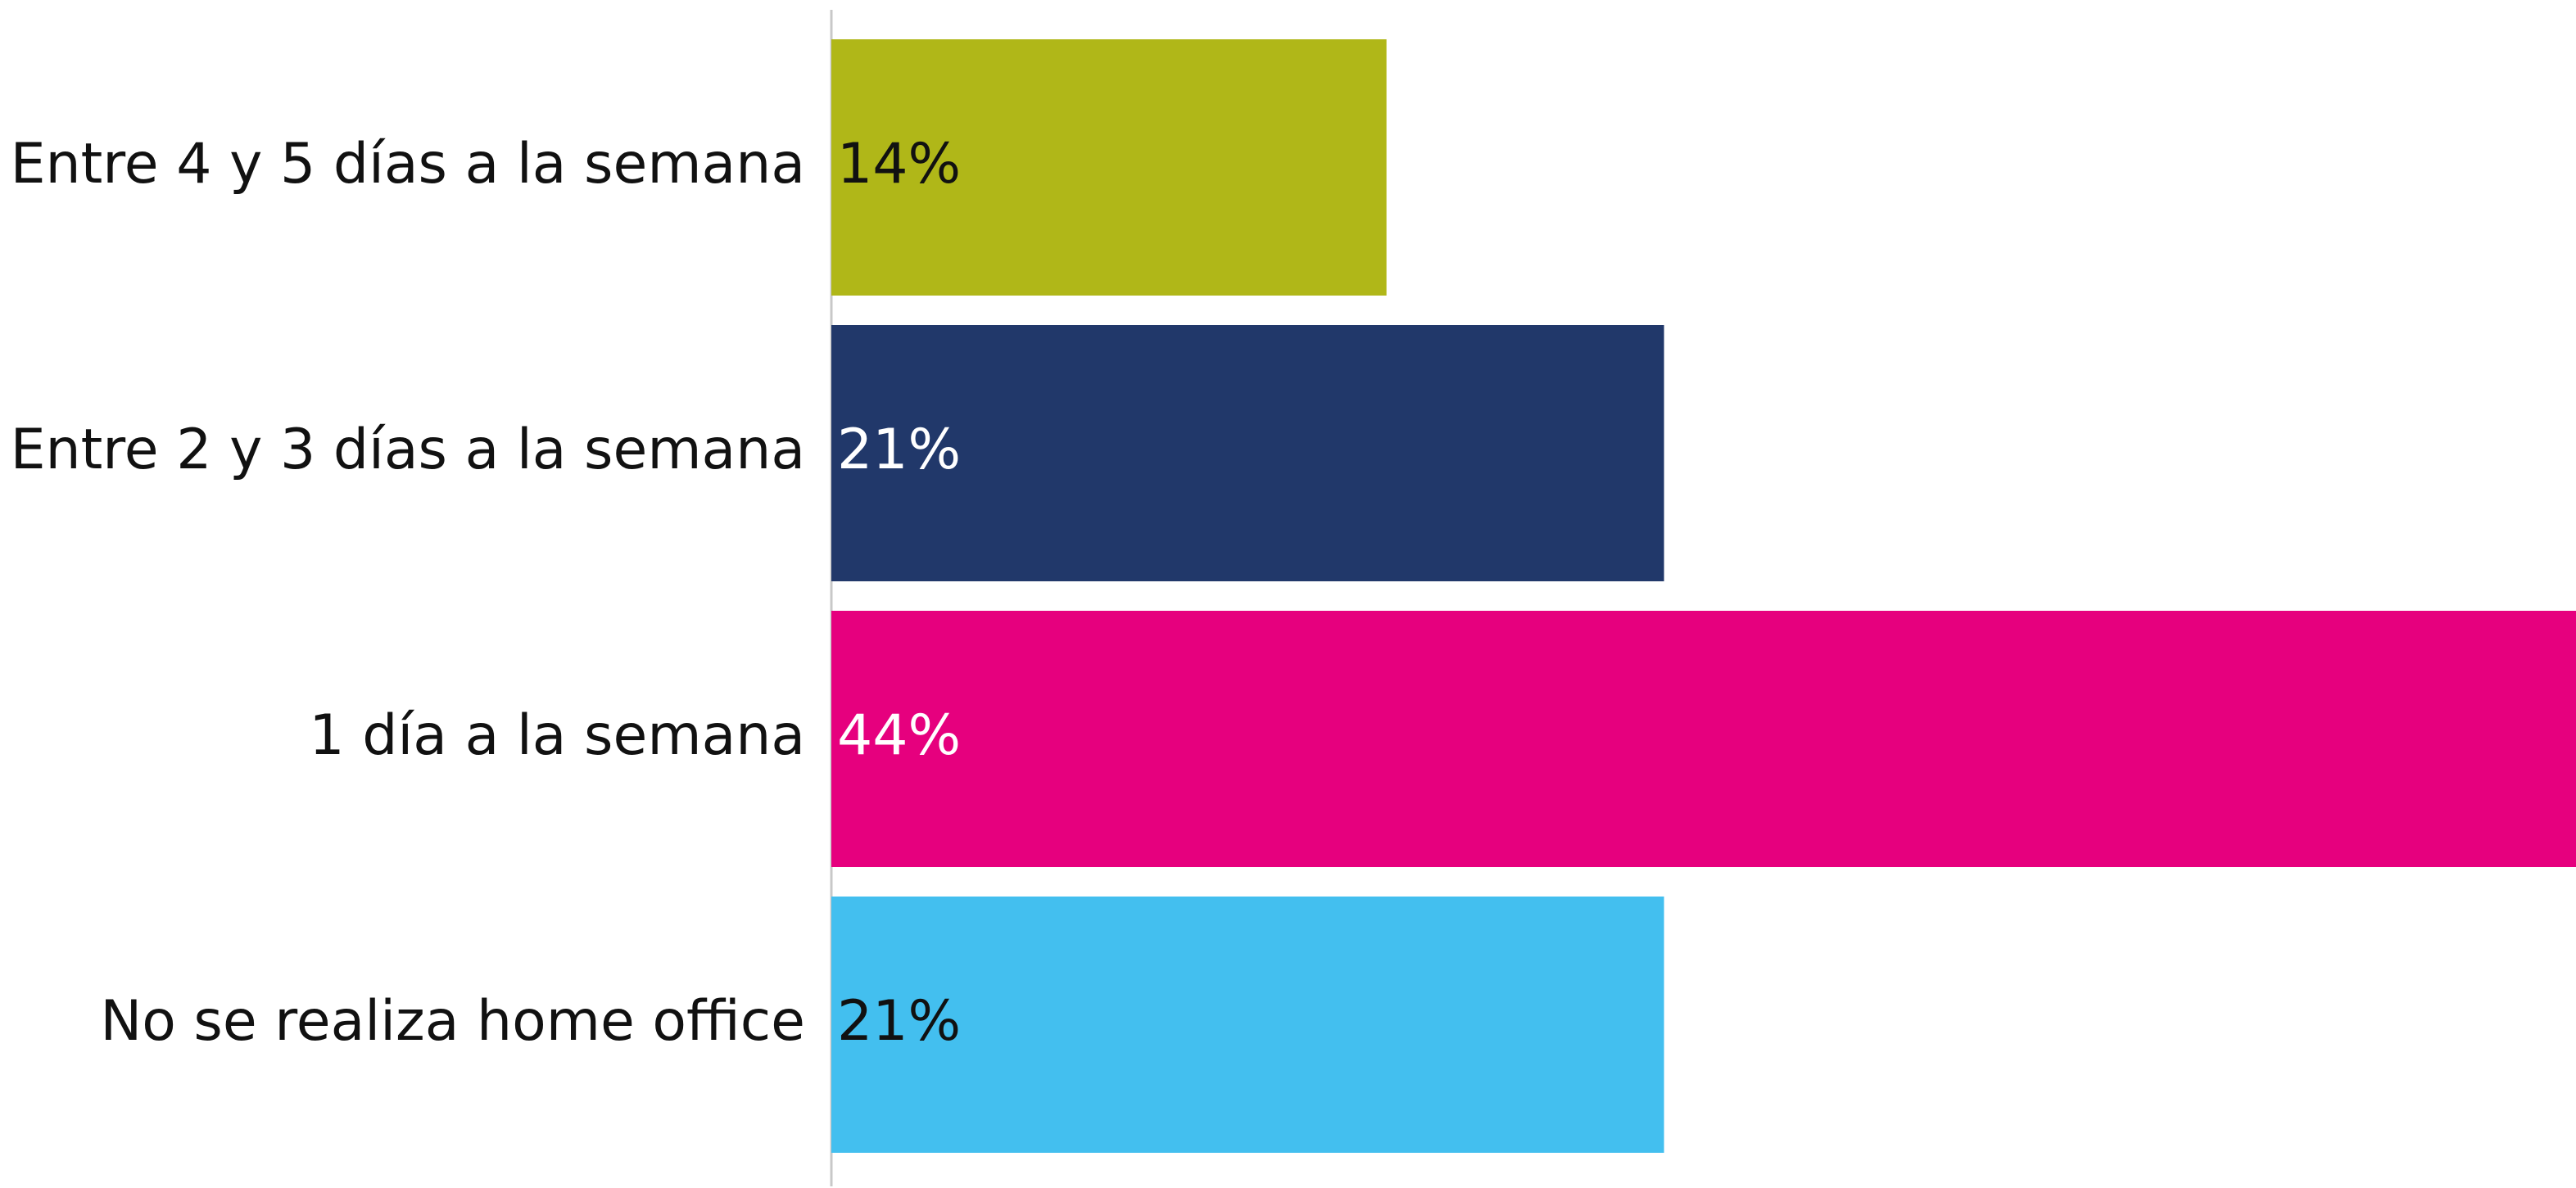  I want to click on category-label: Entre 4 y 5 días a la semana, so click(408, 164).